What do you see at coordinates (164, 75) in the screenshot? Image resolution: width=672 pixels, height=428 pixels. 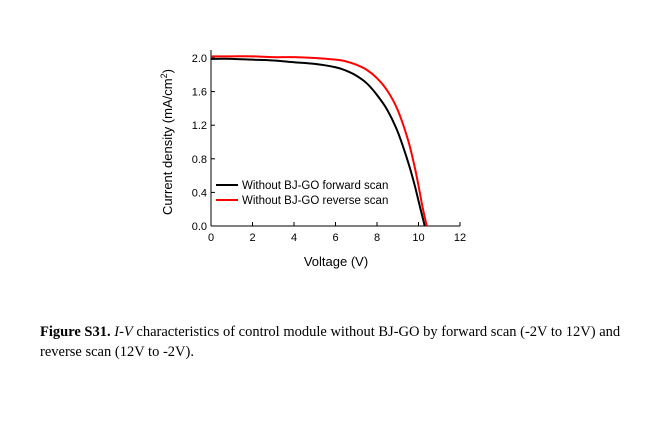 I see `y-axis-title-sup: 2` at bounding box center [164, 75].